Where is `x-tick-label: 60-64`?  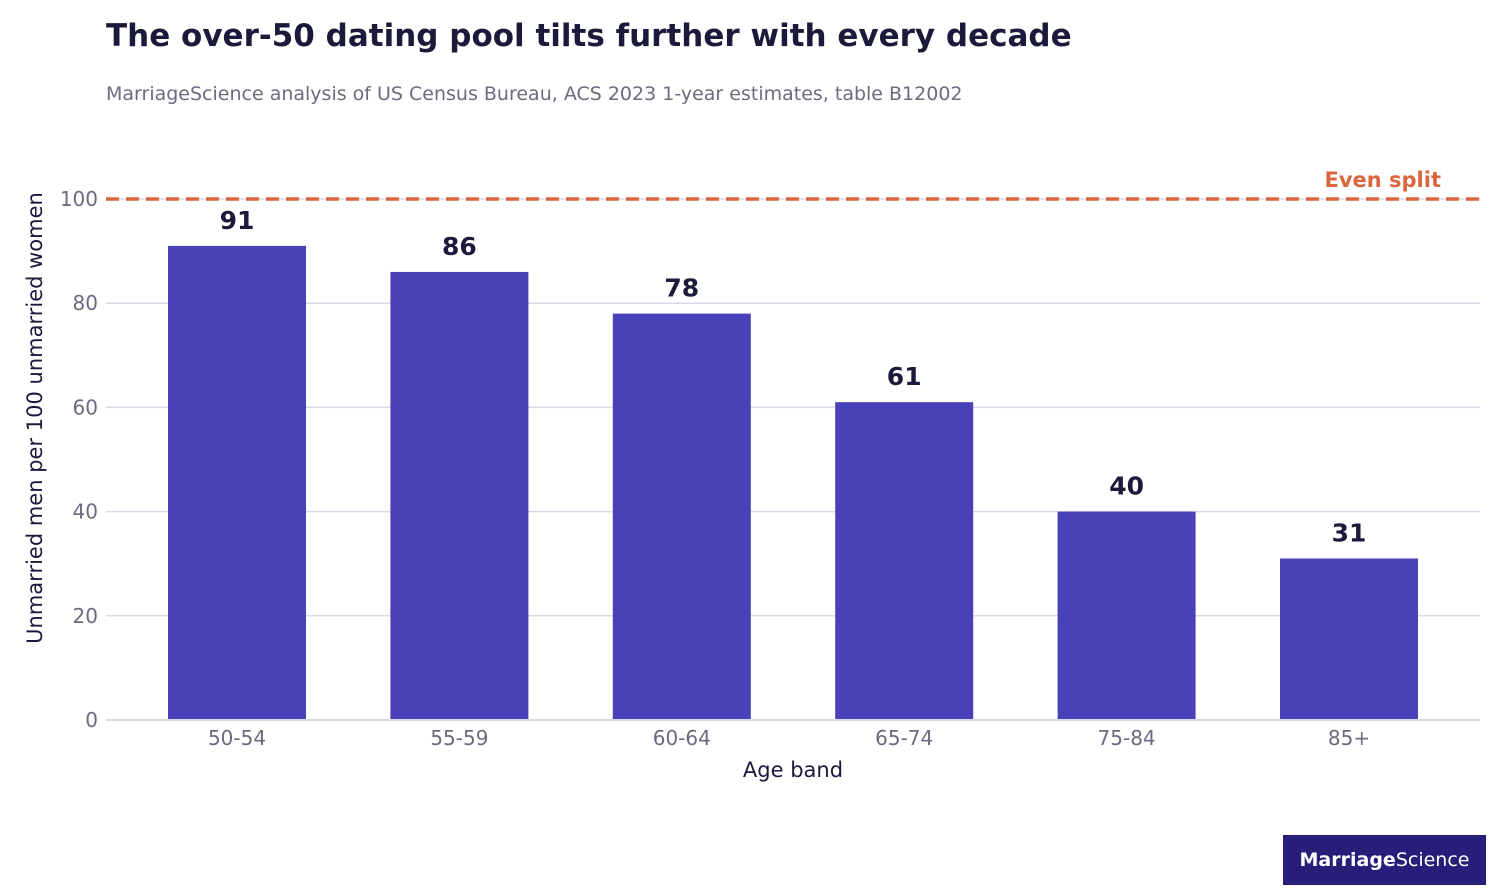 x-tick-label: 60-64 is located at coordinates (682, 738).